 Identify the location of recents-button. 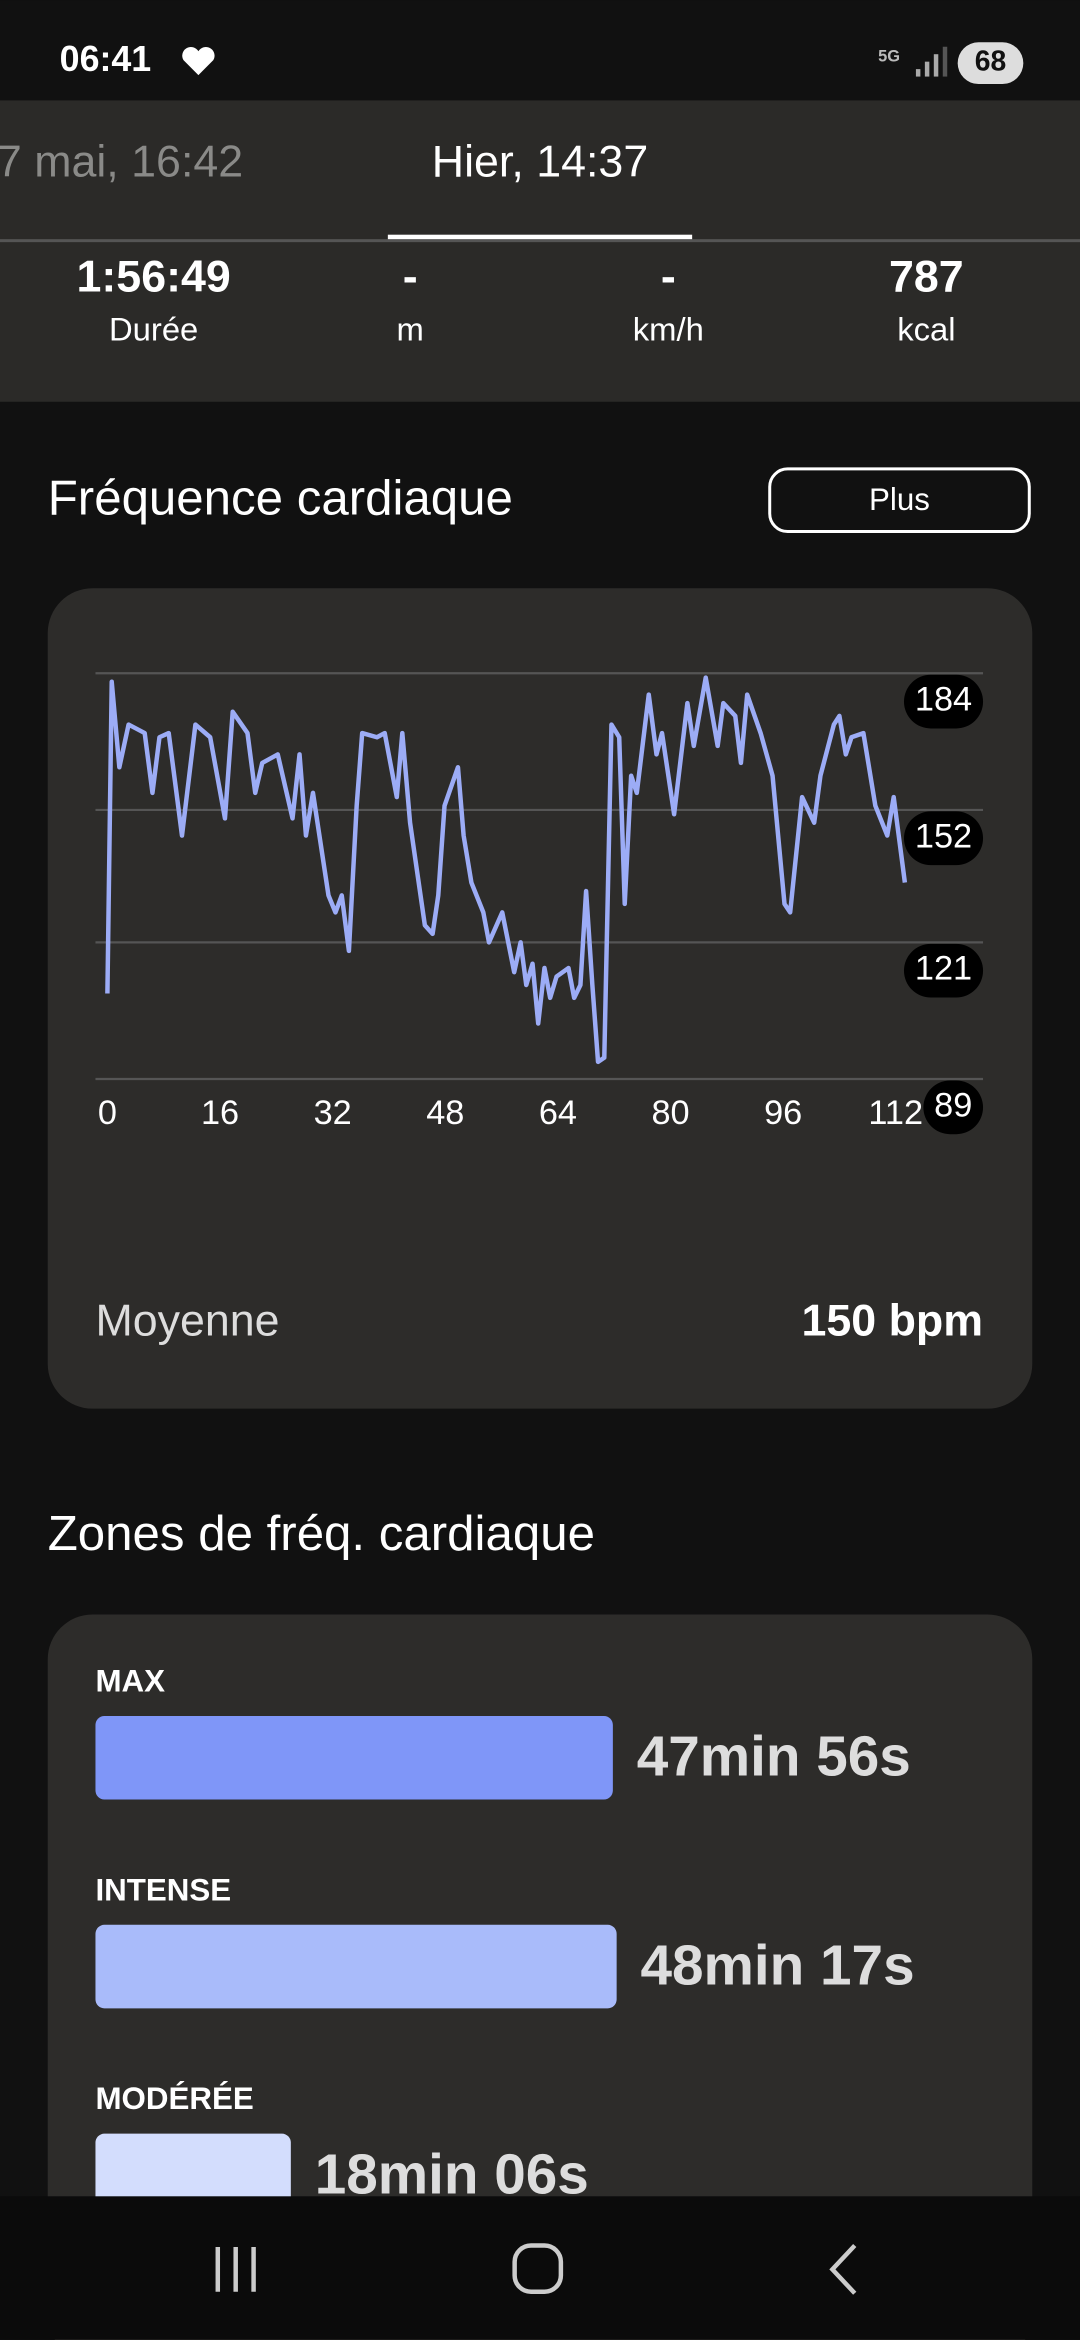
(235, 2269).